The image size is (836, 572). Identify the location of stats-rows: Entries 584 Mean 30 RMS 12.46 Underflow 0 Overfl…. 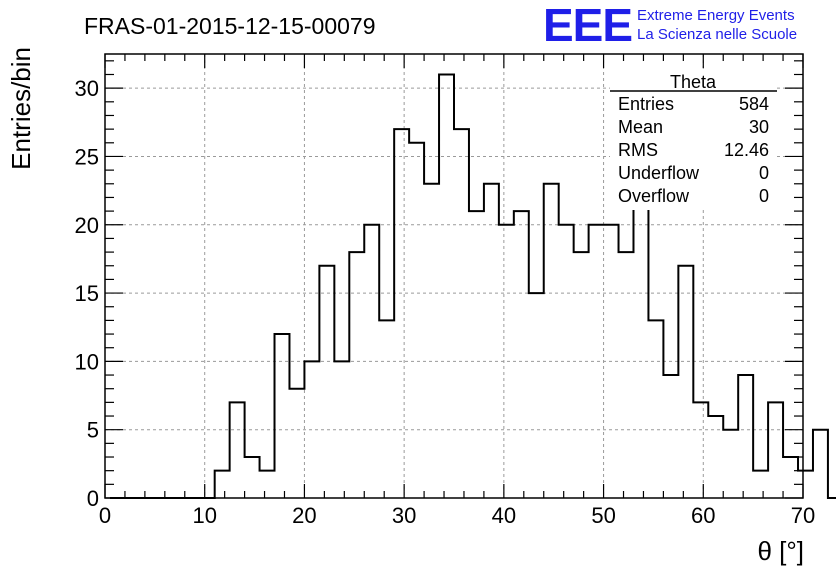
(693, 150).